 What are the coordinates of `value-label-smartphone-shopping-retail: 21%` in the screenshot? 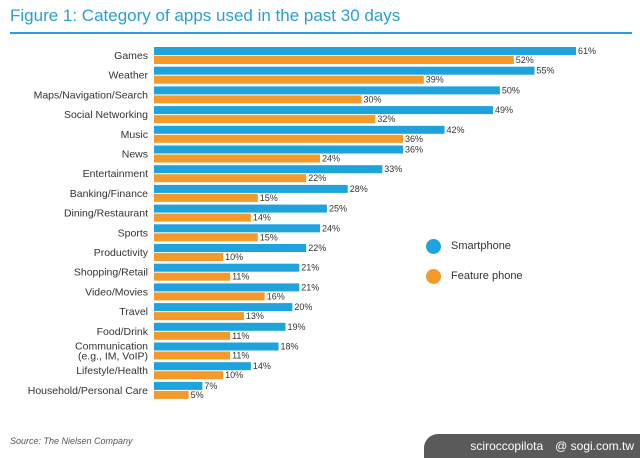 It's located at (310, 268).